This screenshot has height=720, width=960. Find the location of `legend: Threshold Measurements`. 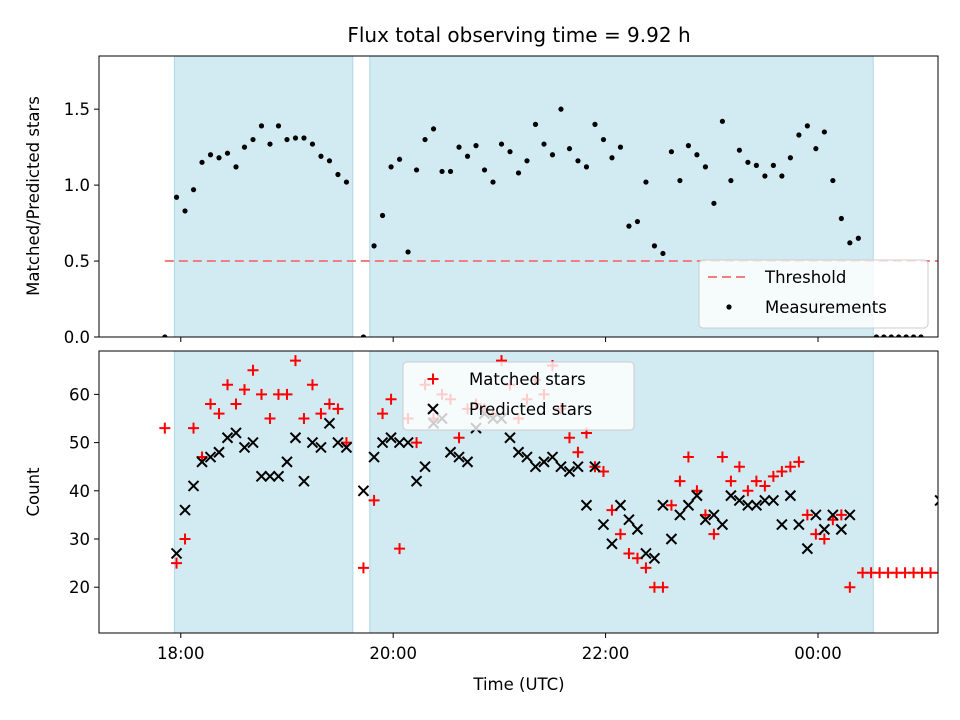

legend: Threshold Measurements is located at coordinates (813, 294).